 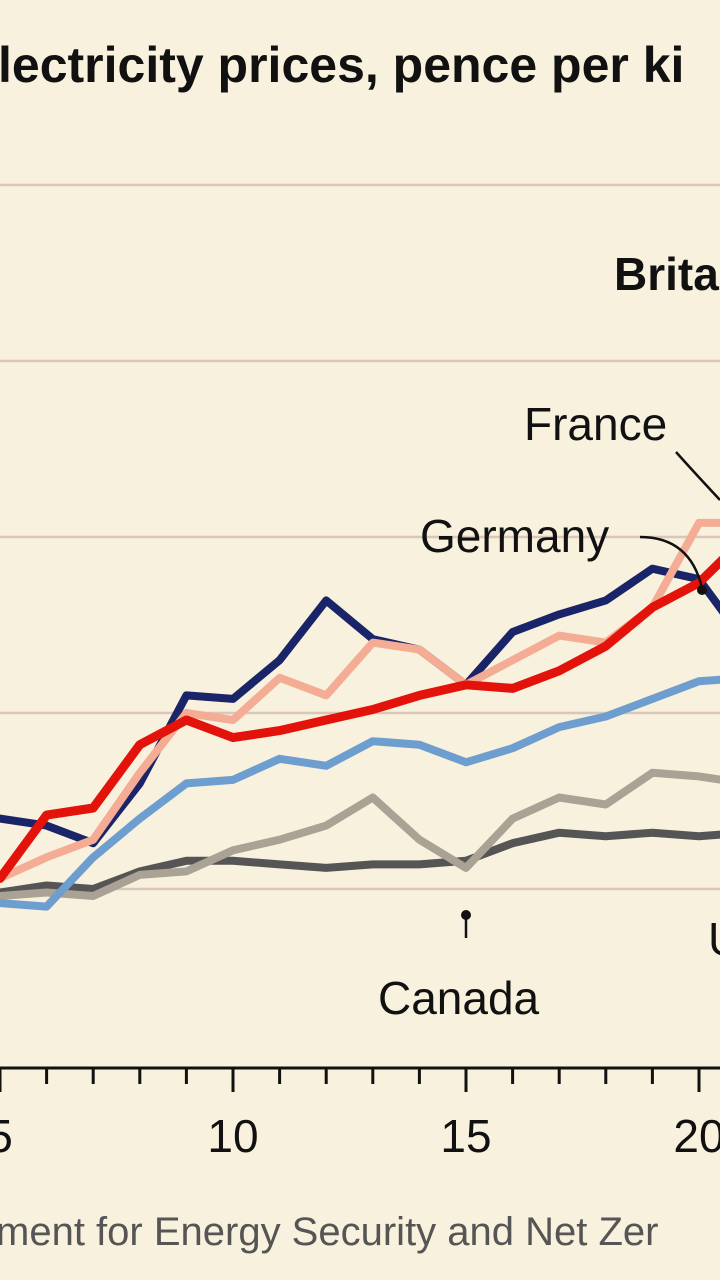 What do you see at coordinates (702, 590) in the screenshot?
I see `germany-leader-dot` at bounding box center [702, 590].